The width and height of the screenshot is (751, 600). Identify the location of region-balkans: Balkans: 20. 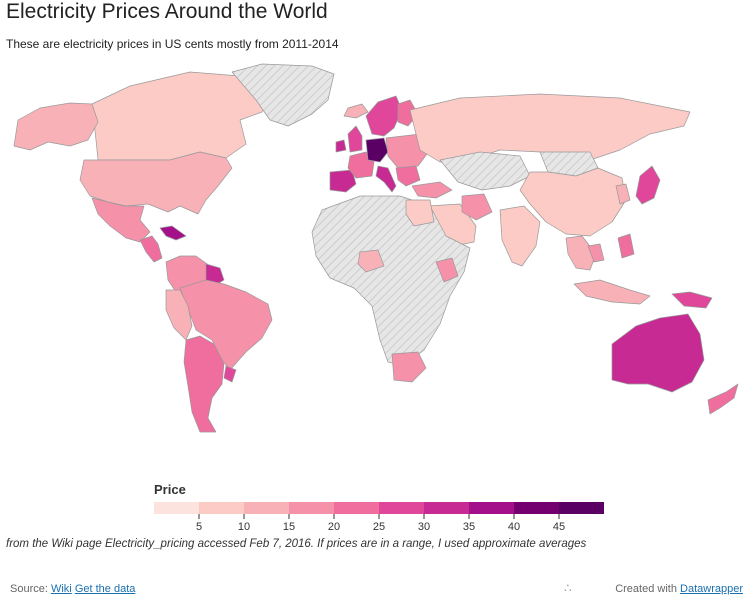
(408, 176).